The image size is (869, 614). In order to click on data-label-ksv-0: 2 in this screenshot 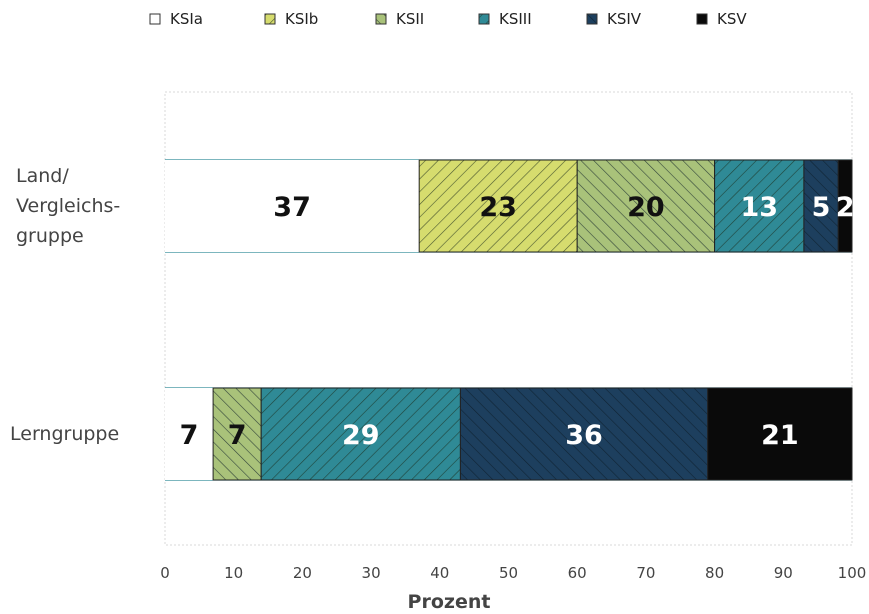, I will do `click(845, 207)`.